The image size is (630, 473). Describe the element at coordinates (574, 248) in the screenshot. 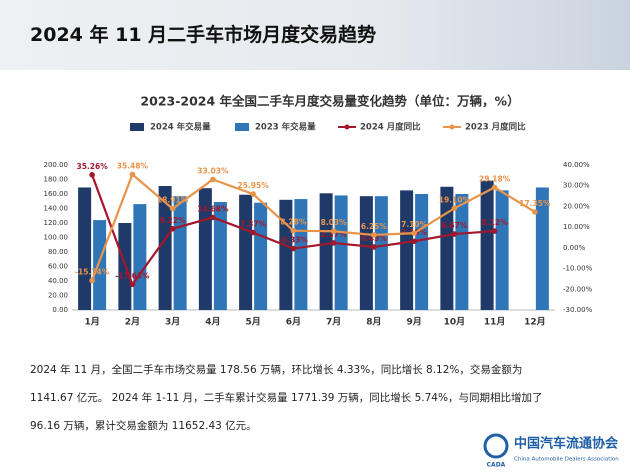

I see `y2-tick-label: 0.00%` at that location.